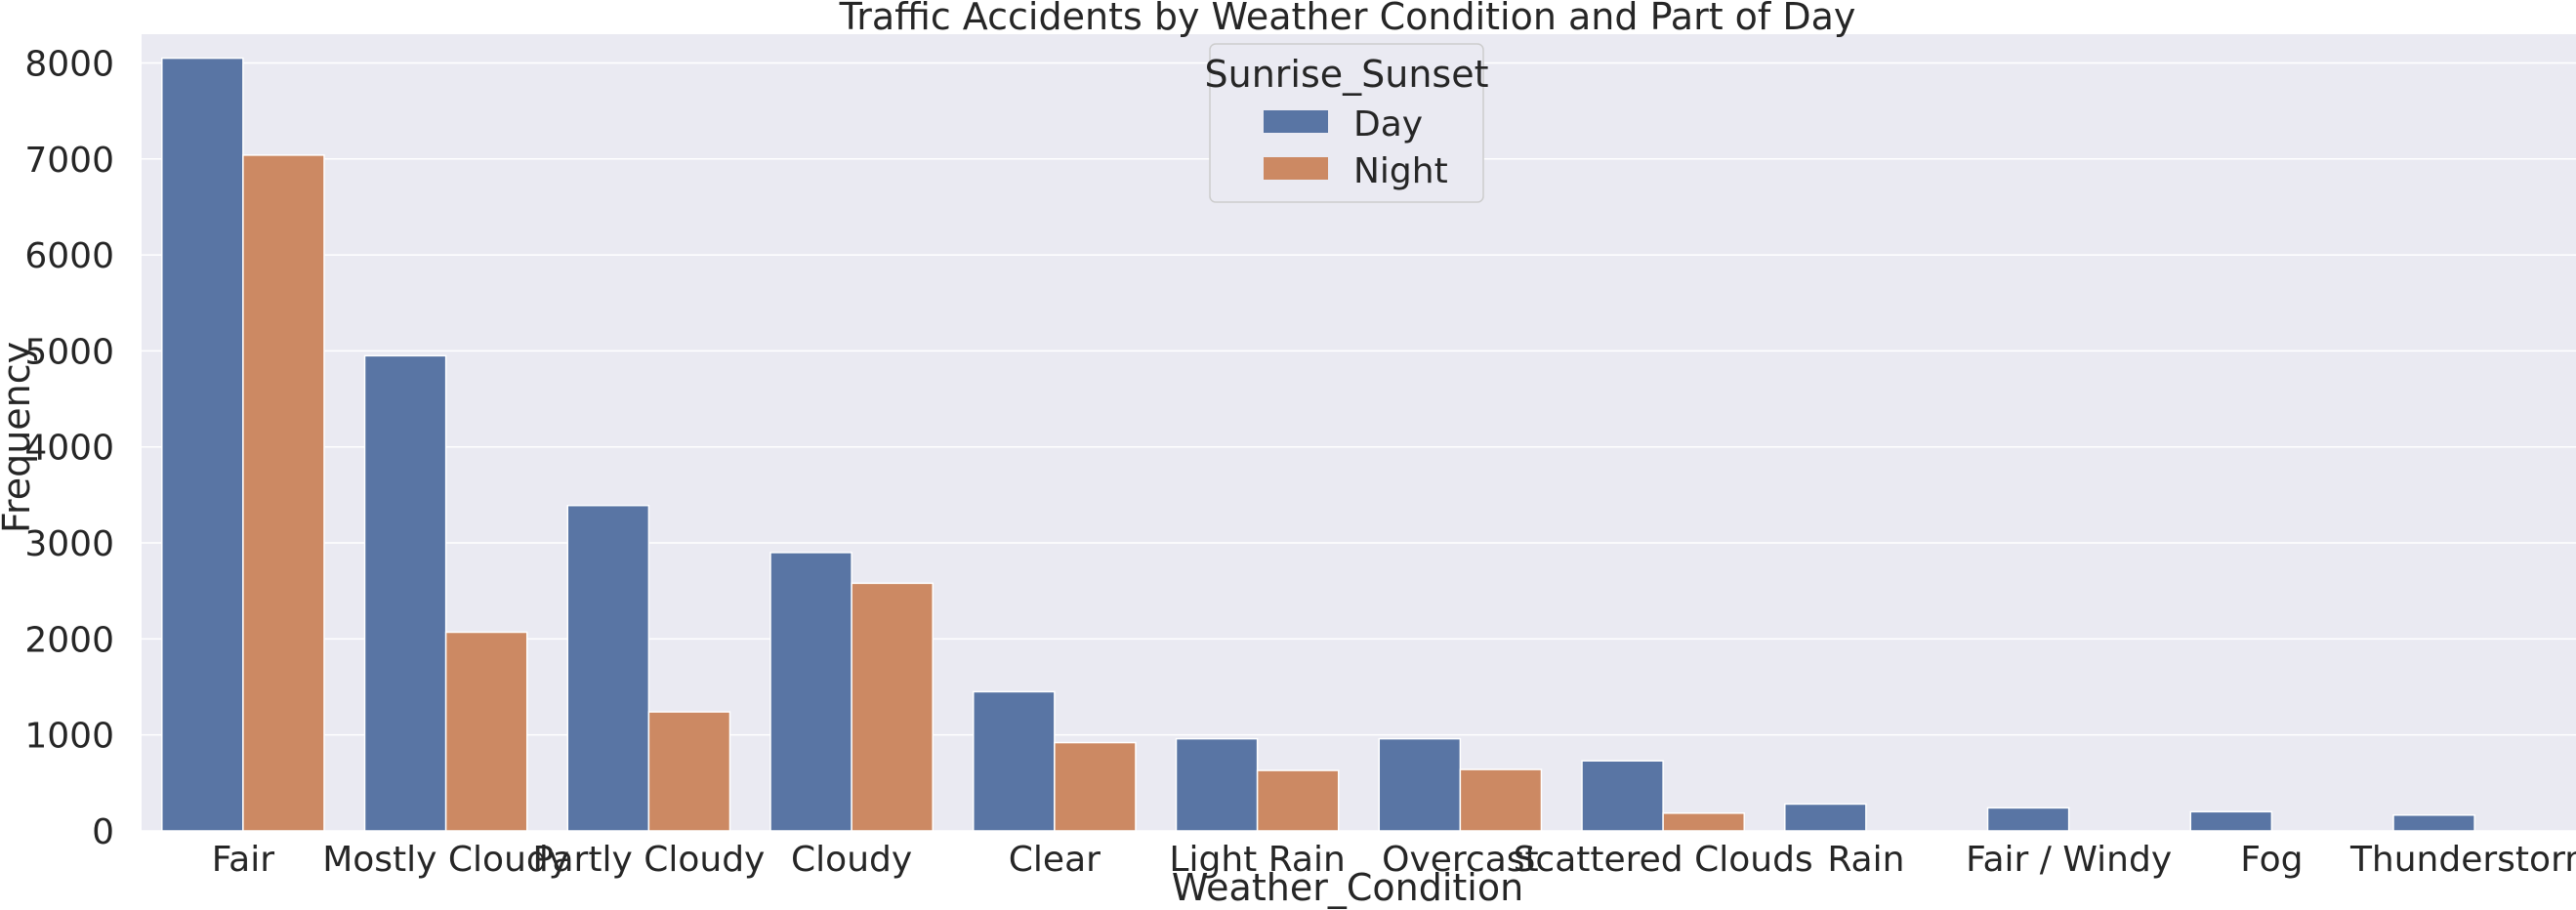 This screenshot has height=910, width=2576. What do you see at coordinates (243, 860) in the screenshot?
I see `x-tick-label: Fair` at bounding box center [243, 860].